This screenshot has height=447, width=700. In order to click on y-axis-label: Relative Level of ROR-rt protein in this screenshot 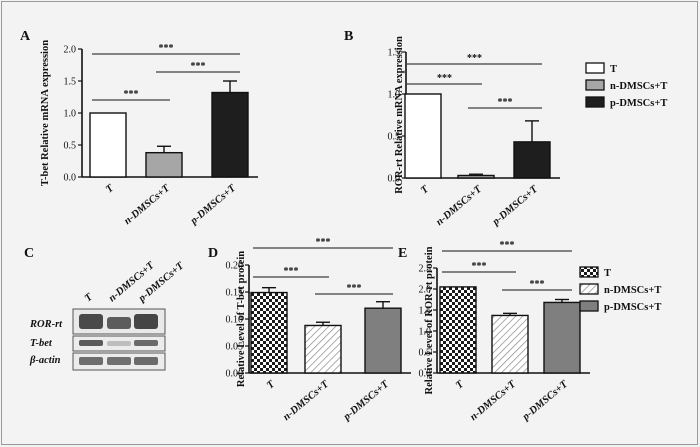, I will do `click(429, 320)`.